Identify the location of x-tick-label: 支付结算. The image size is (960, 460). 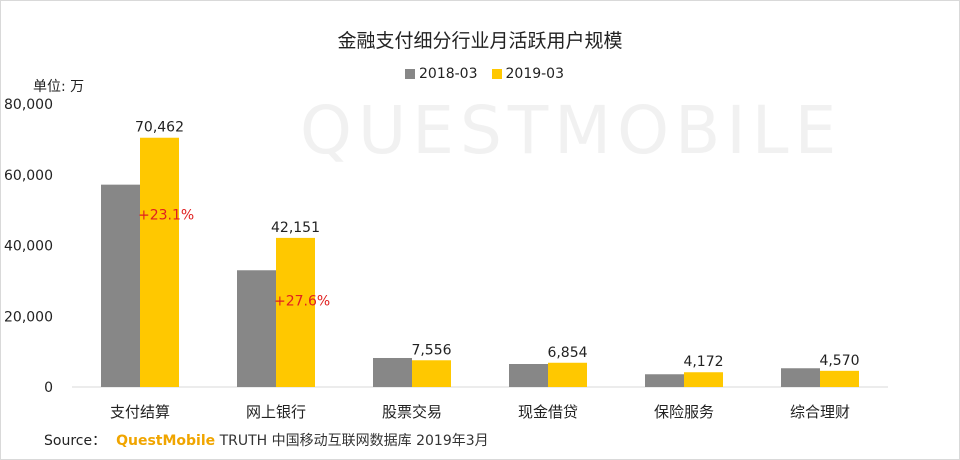
(140, 412).